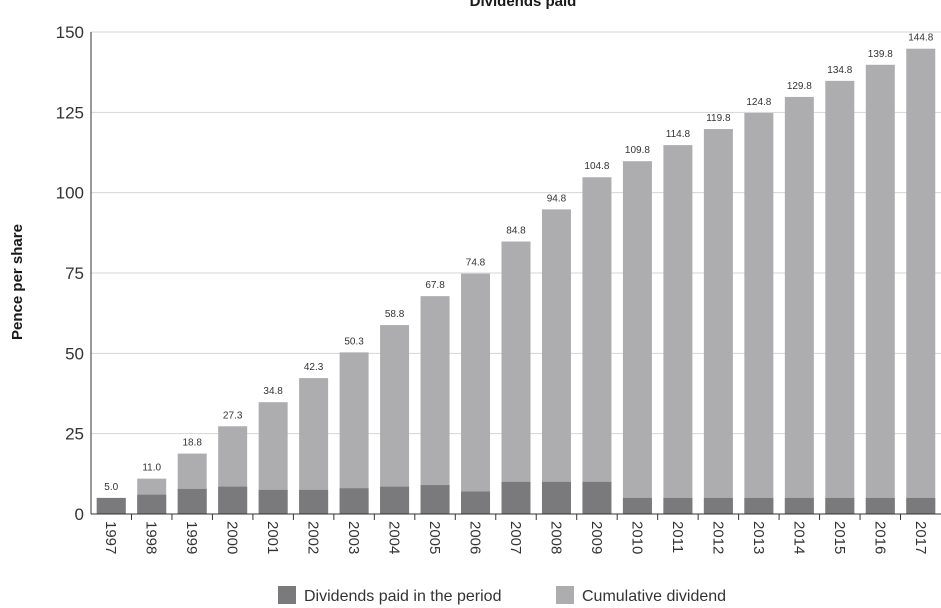  I want to click on y-tick-label-25: 25, so click(74, 434).